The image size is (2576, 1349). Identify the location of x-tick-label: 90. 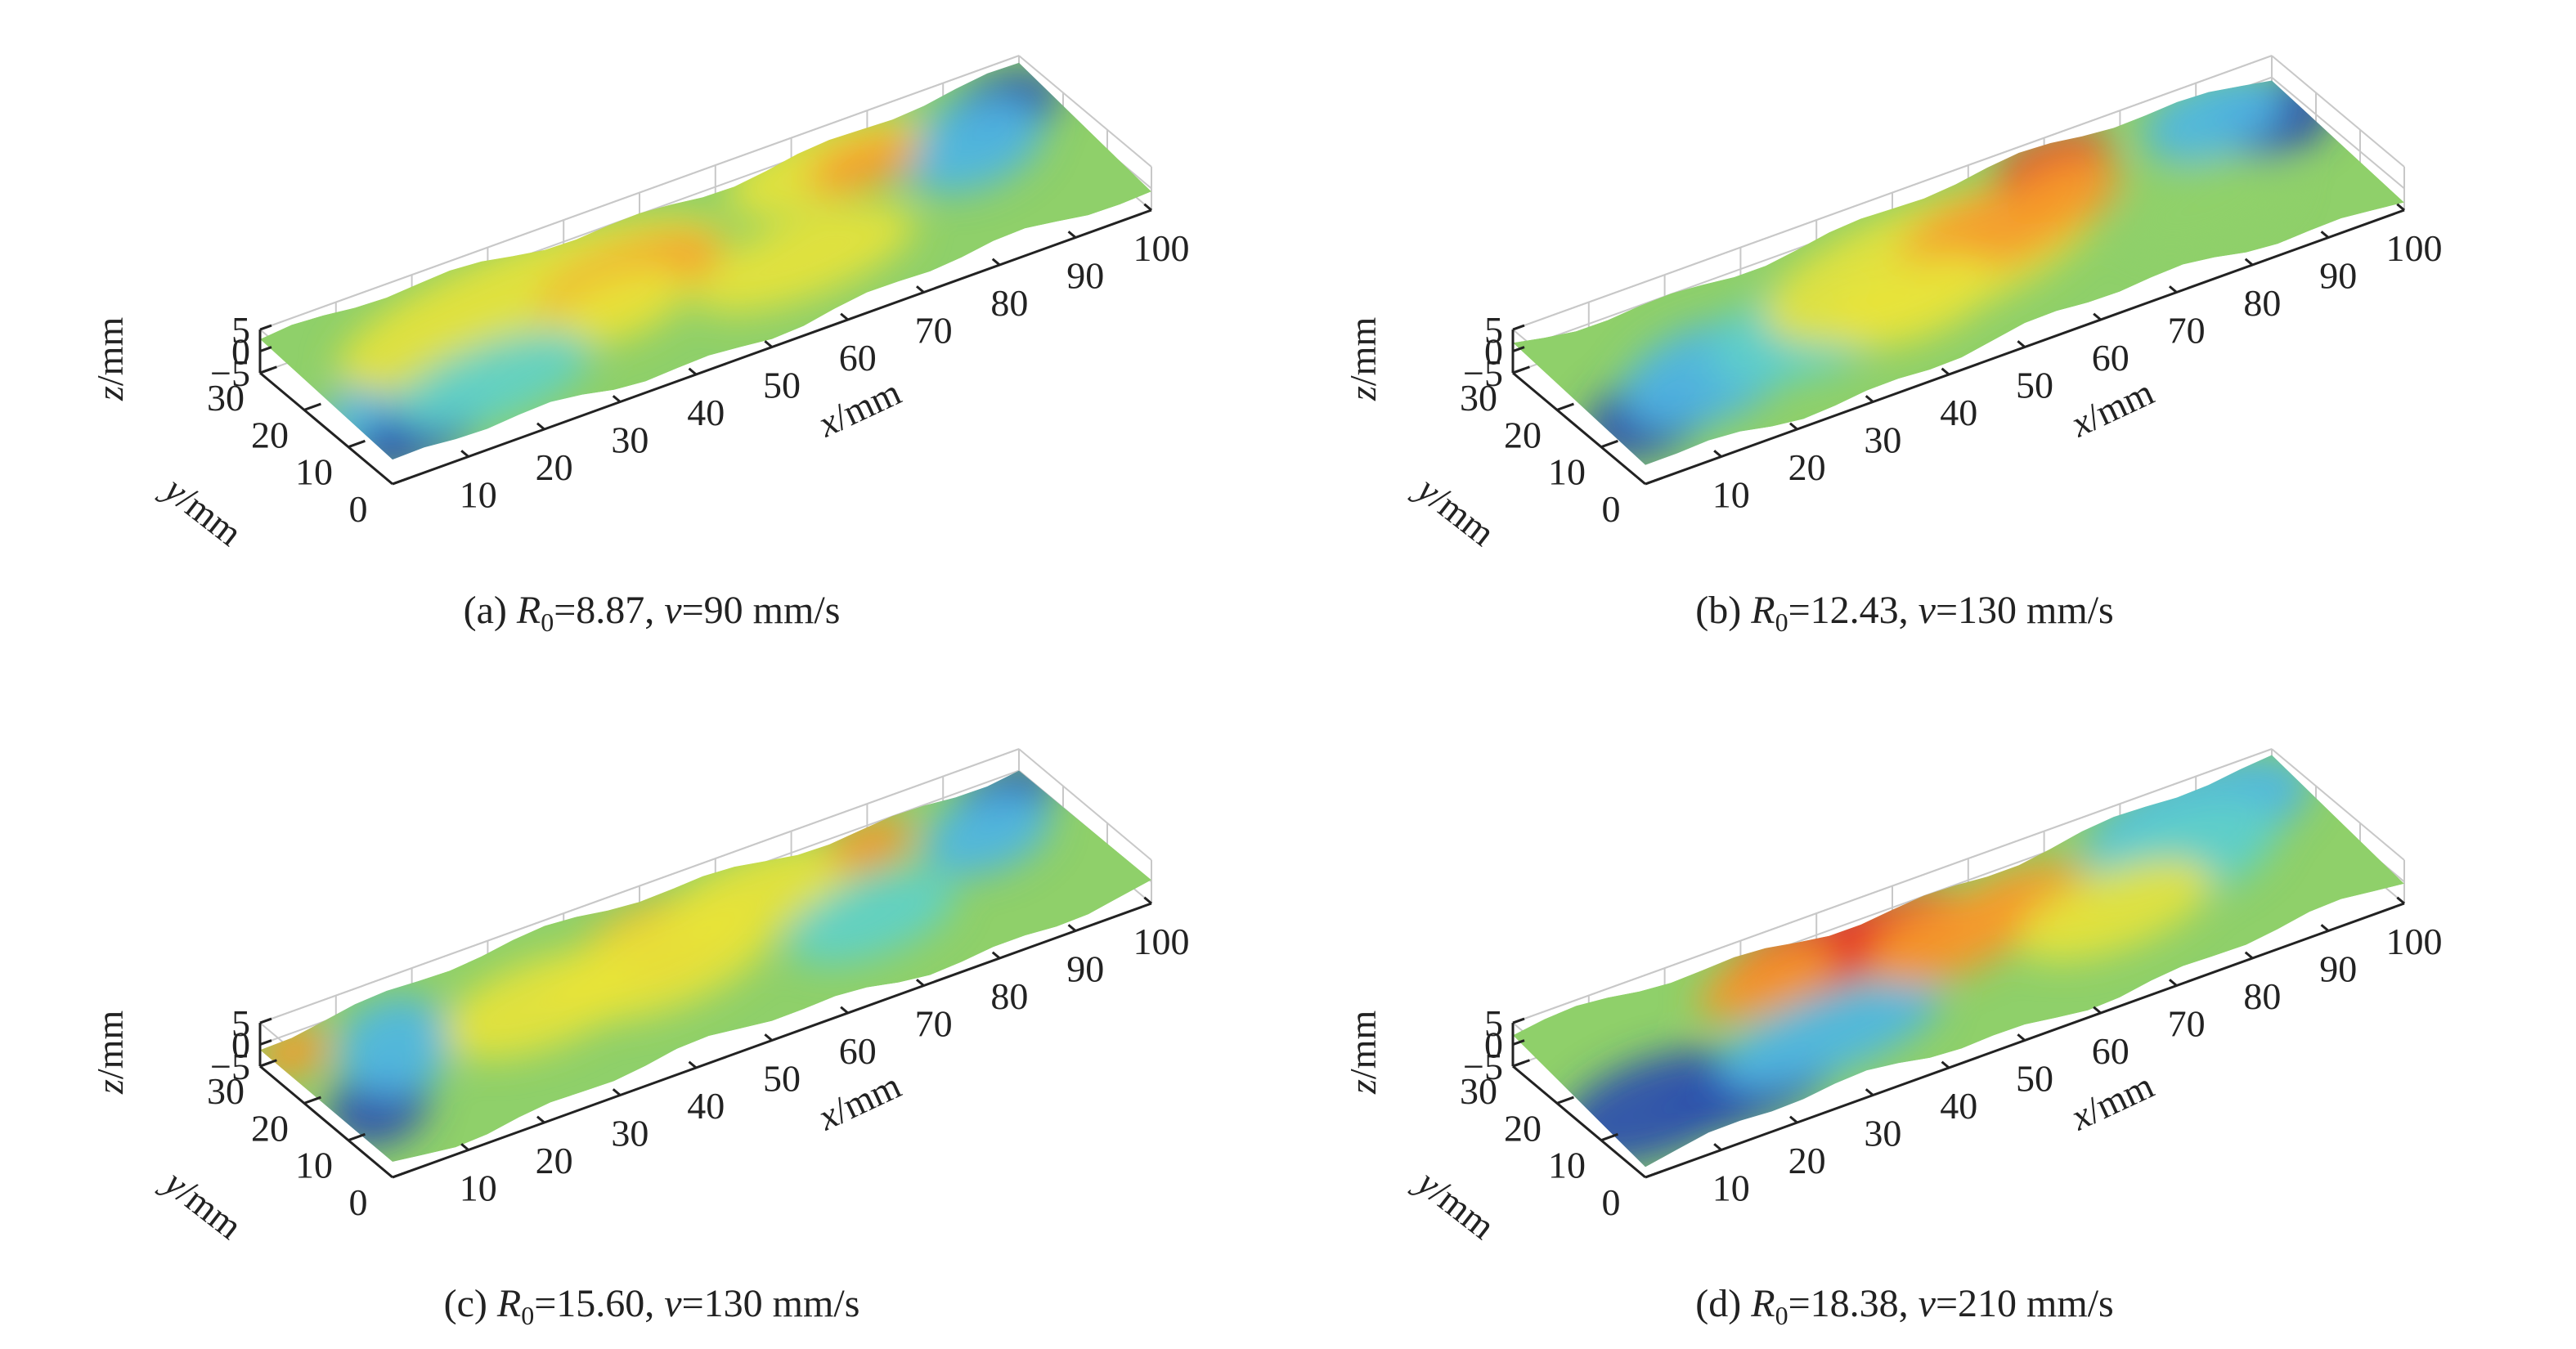
(2338, 276).